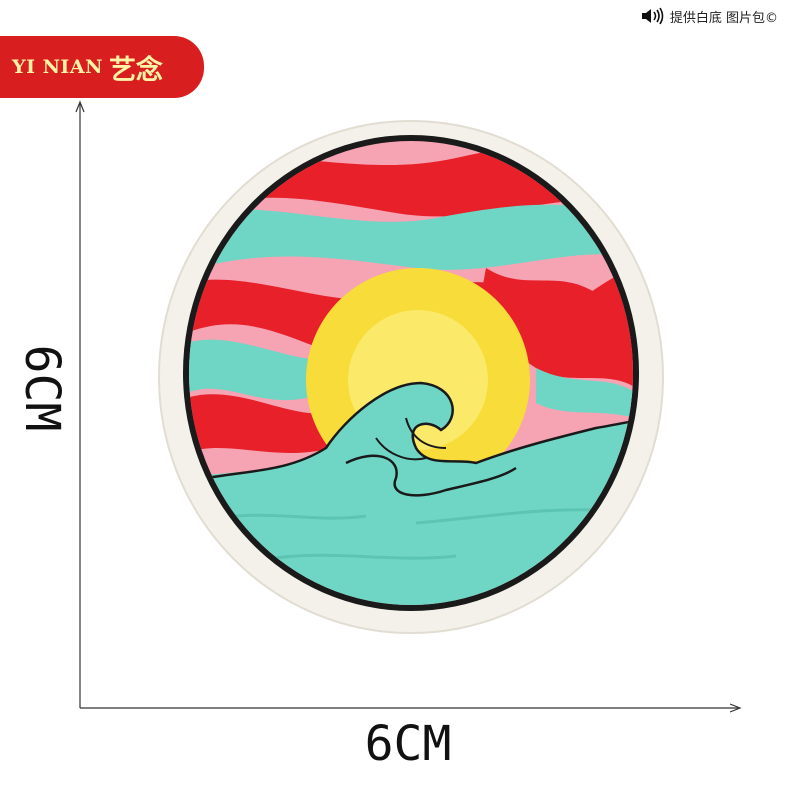  I want to click on brand-banner: YI NIAN 艺念, so click(102, 67).